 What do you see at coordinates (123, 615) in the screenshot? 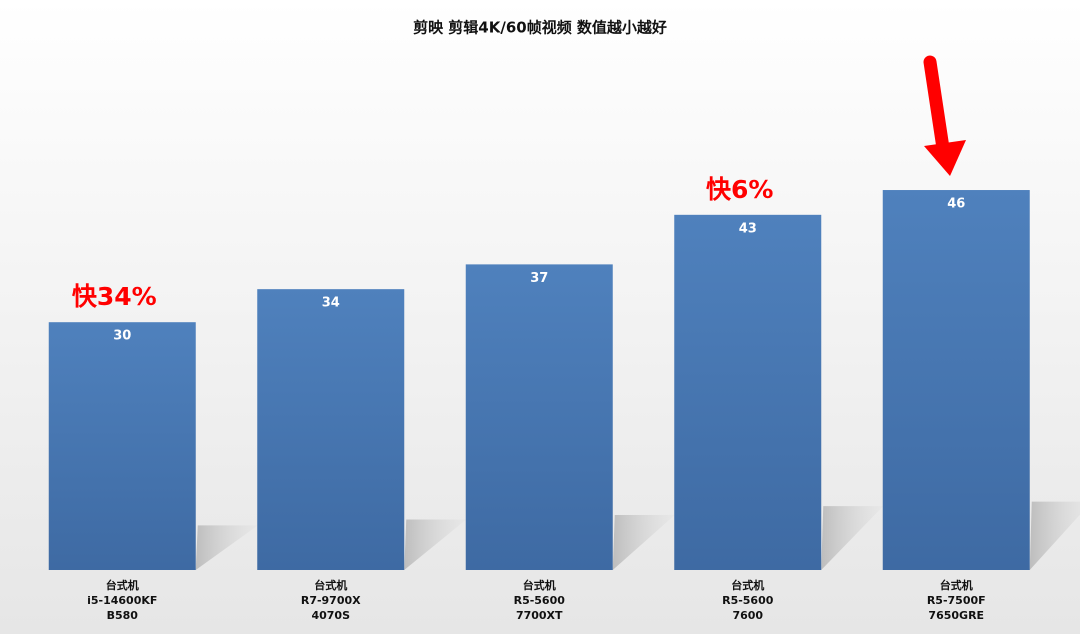
I see `x-tick-label: B580` at bounding box center [123, 615].